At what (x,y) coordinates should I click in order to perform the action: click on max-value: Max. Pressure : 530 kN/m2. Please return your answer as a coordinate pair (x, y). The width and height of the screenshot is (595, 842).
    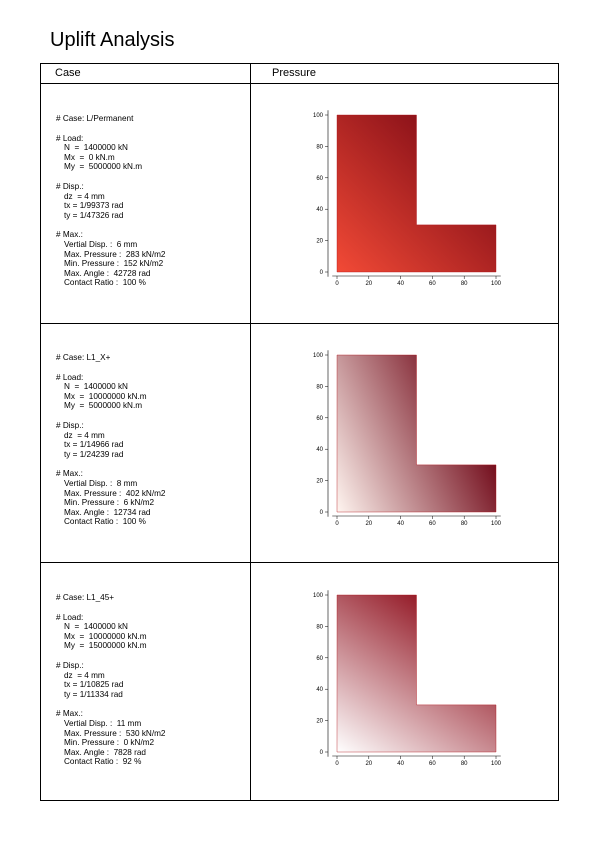
    Looking at the image, I should click on (115, 733).